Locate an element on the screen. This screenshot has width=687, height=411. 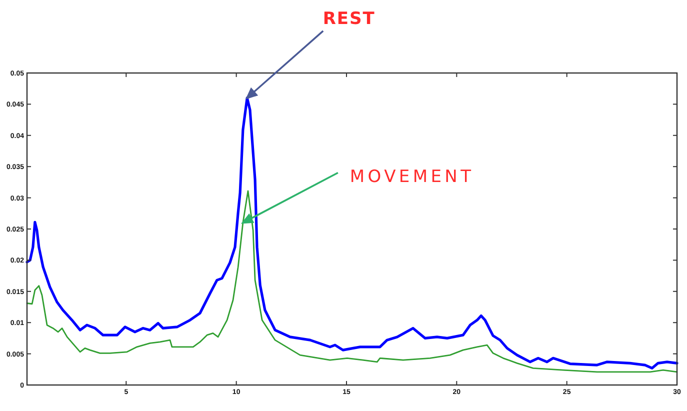
annotation: REST is located at coordinates (349, 18).